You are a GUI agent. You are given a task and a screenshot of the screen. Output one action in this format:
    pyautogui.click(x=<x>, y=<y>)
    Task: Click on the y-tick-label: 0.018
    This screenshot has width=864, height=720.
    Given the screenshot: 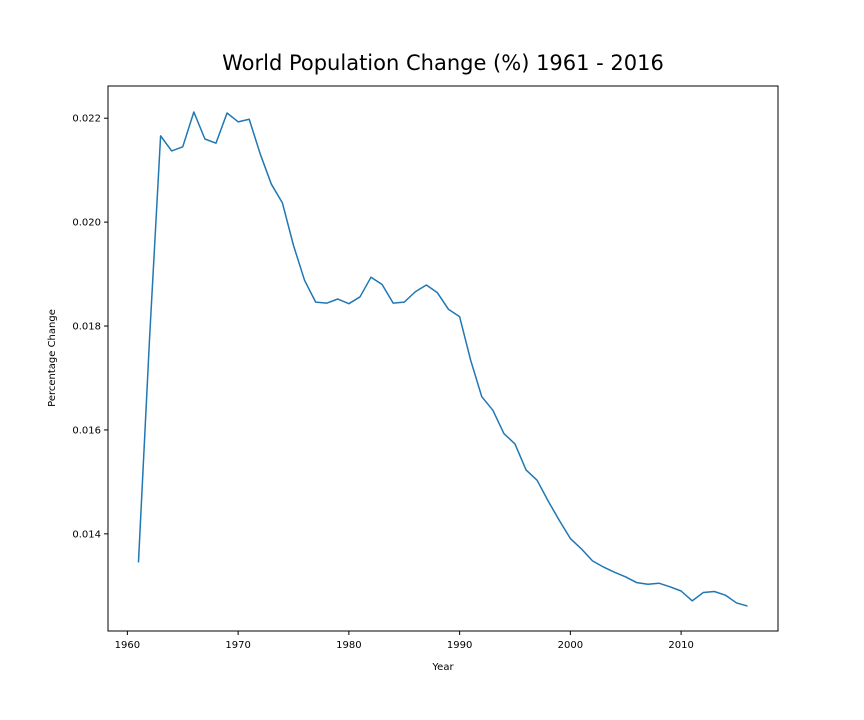 What is the action you would take?
    pyautogui.click(x=86, y=327)
    